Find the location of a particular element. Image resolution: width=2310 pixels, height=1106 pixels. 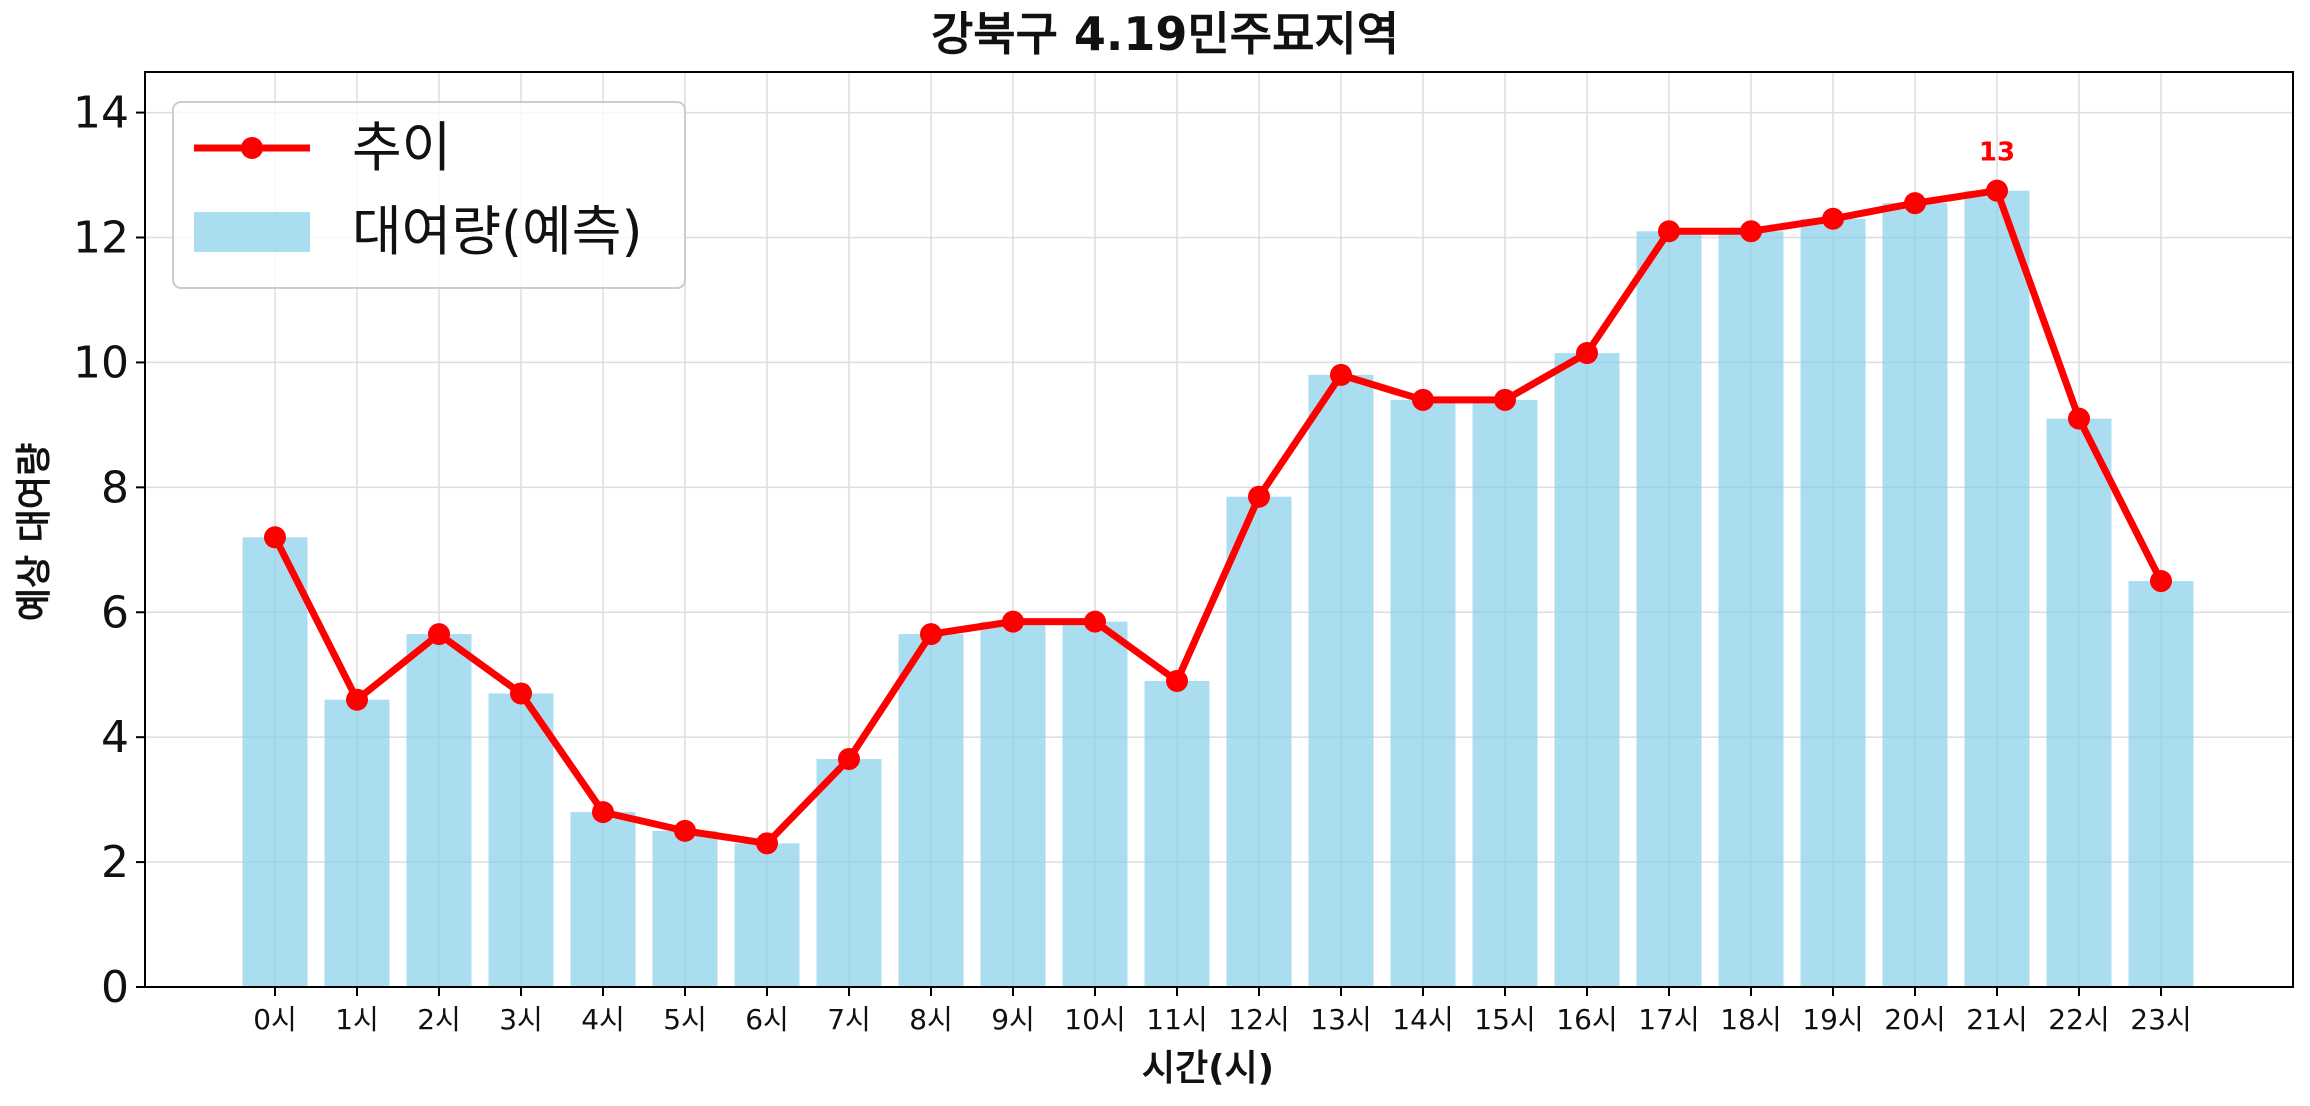

trend-point-15시 is located at coordinates (1505, 399).